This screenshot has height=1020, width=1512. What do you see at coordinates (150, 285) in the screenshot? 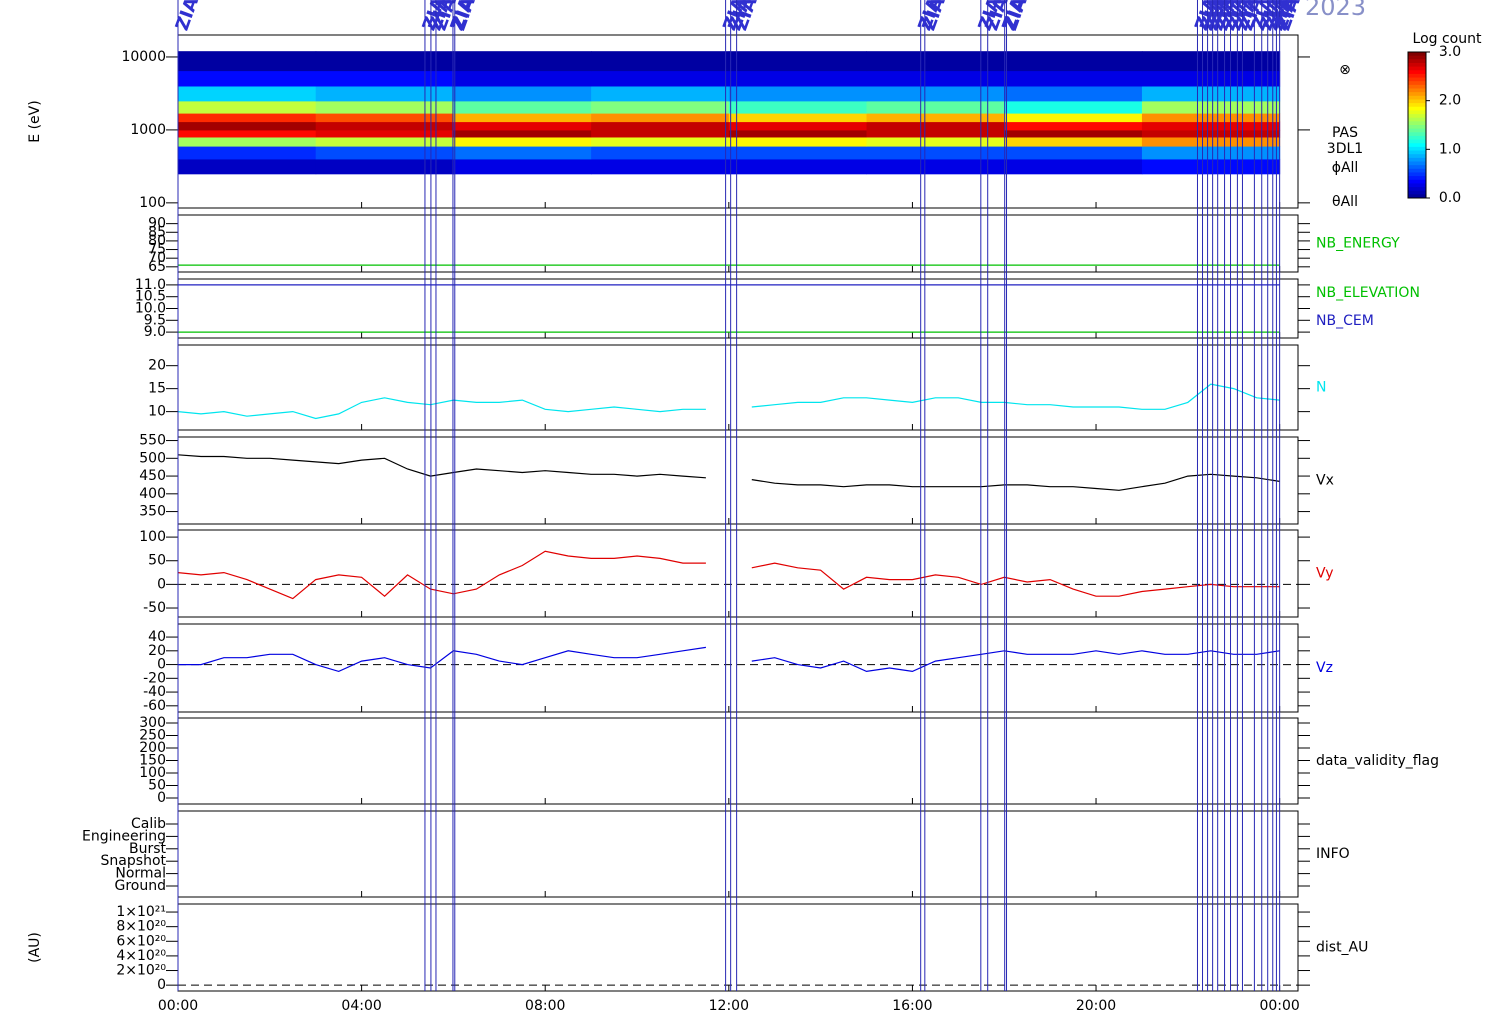
I see `y-tick-label: 11.0` at bounding box center [150, 285].